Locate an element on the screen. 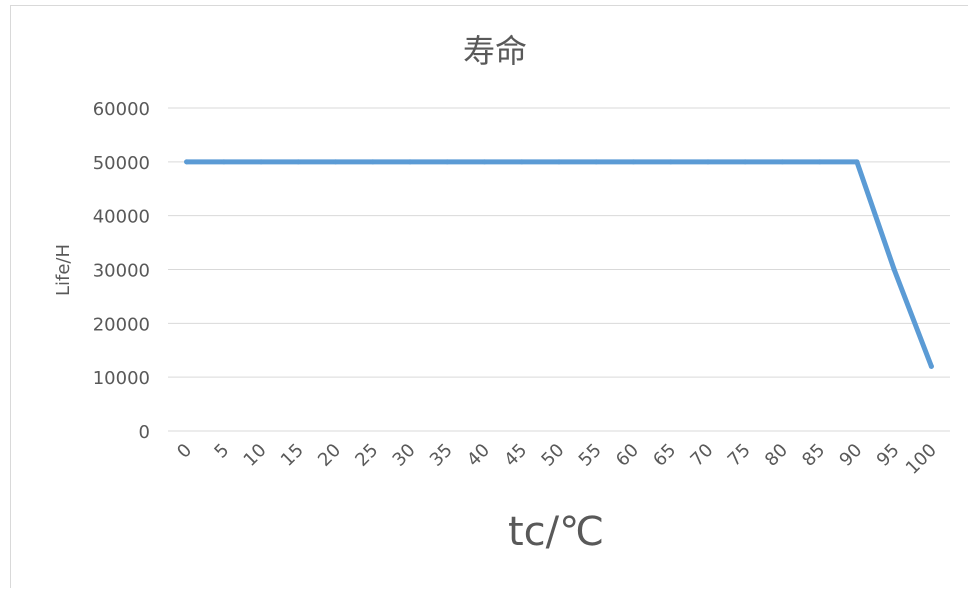 The height and width of the screenshot is (589, 969). y-tick-labels: 0 10000 20000 30000 40000 50000 60000 is located at coordinates (121, 271).